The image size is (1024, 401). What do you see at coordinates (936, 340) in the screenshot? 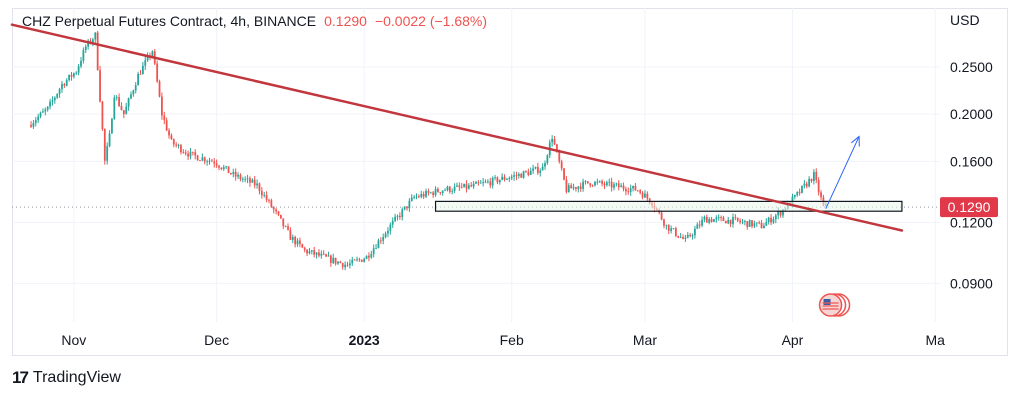
I see `time-tick-label: Ma` at bounding box center [936, 340].